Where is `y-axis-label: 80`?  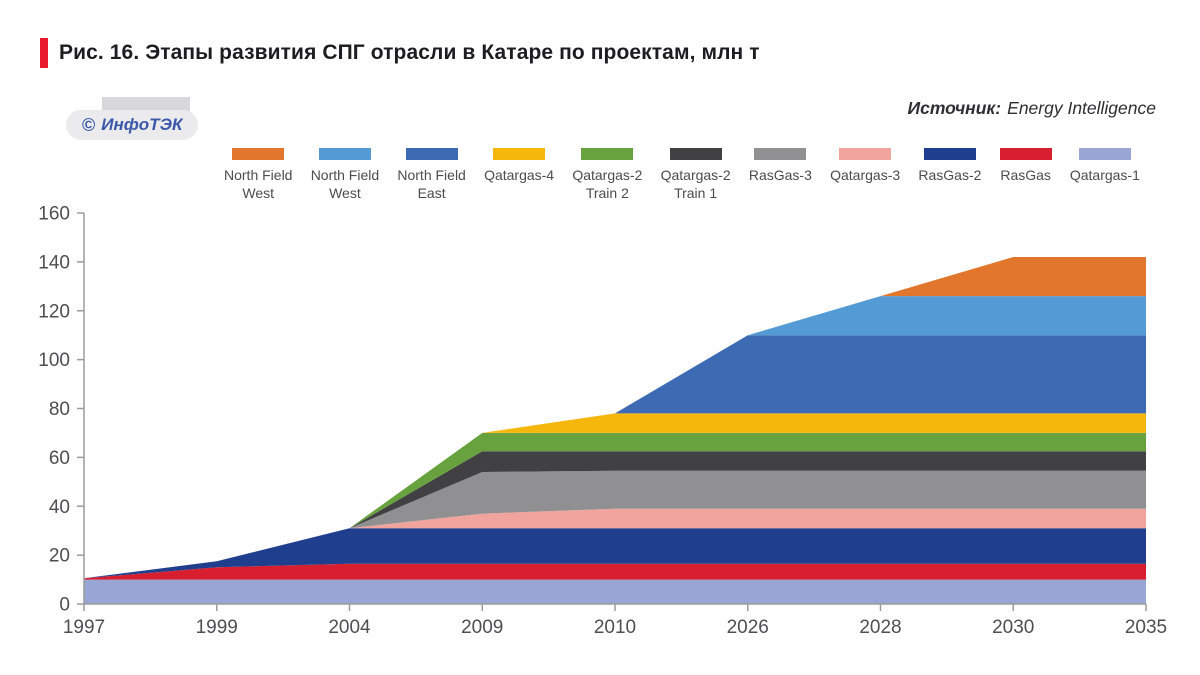 y-axis-label: 80 is located at coordinates (59, 409).